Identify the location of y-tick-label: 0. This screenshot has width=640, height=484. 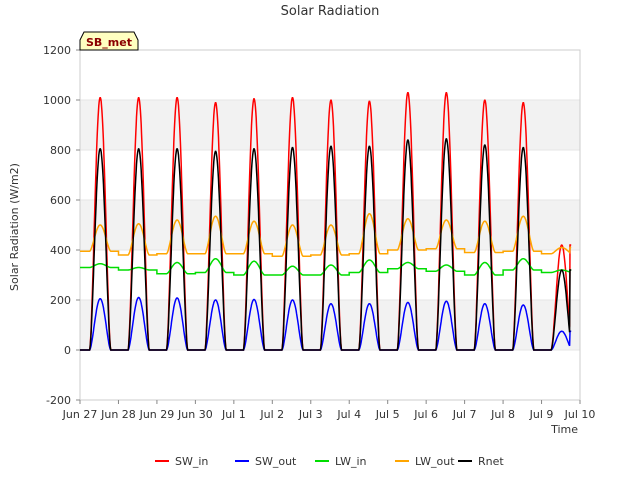
(67, 350).